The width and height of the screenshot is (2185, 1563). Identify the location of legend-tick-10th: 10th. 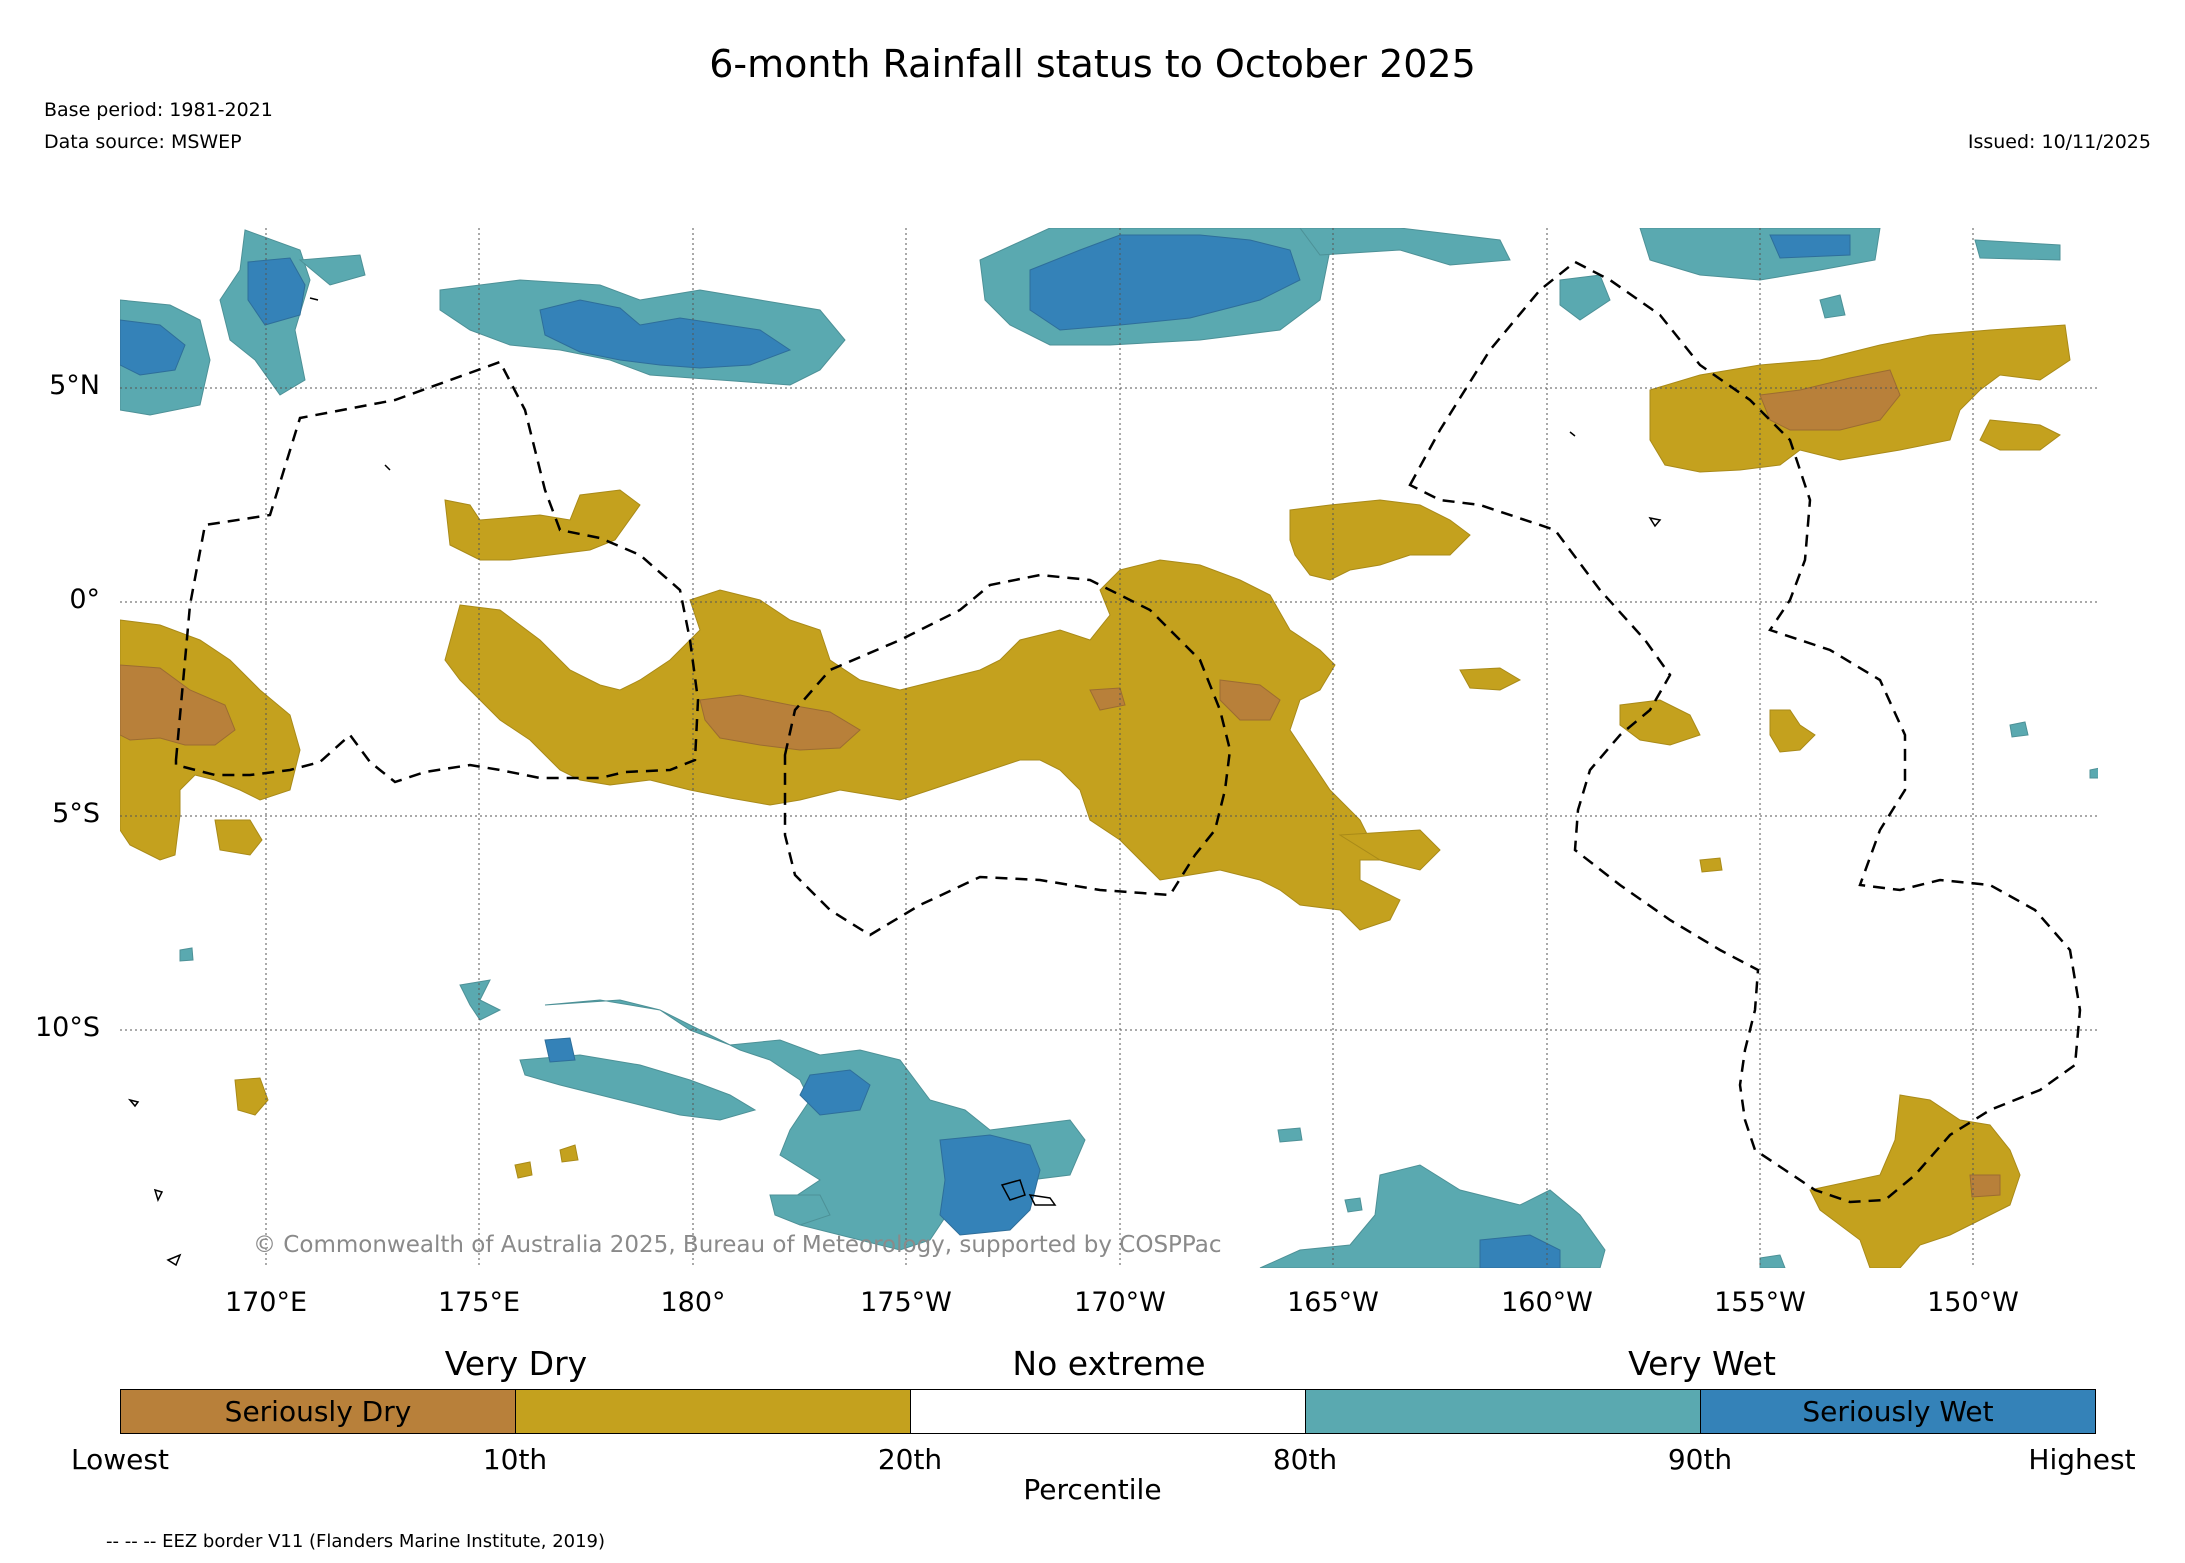
(515, 1459).